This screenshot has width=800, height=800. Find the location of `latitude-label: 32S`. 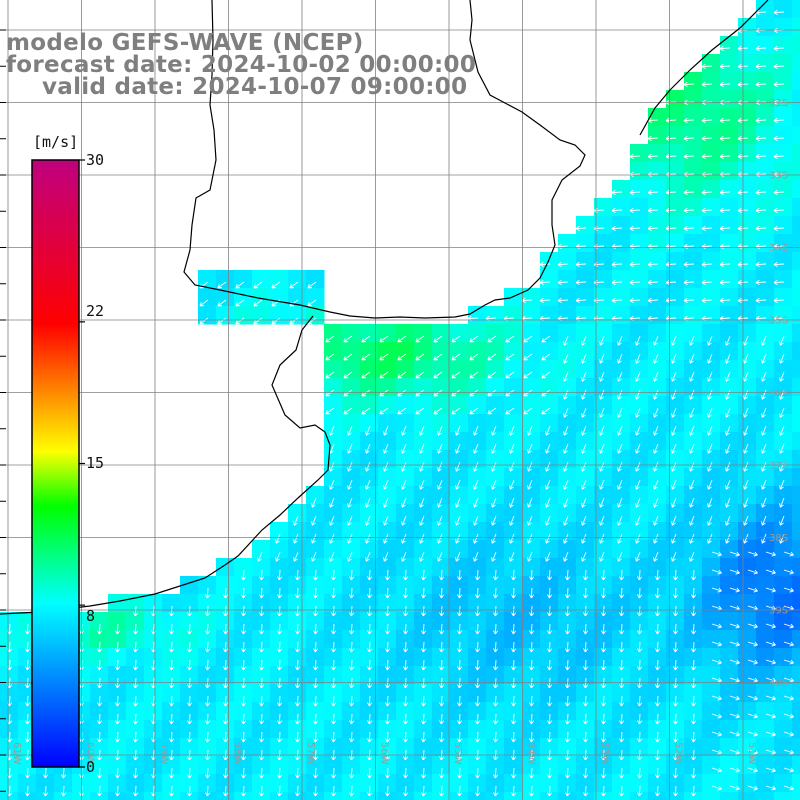

latitude-label: 32S is located at coordinates (778, 103).